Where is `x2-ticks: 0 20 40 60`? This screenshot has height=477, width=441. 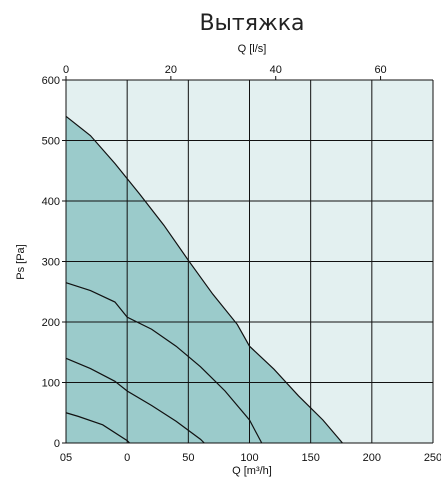 x2-ticks: 0 20 40 60 is located at coordinates (225, 72).